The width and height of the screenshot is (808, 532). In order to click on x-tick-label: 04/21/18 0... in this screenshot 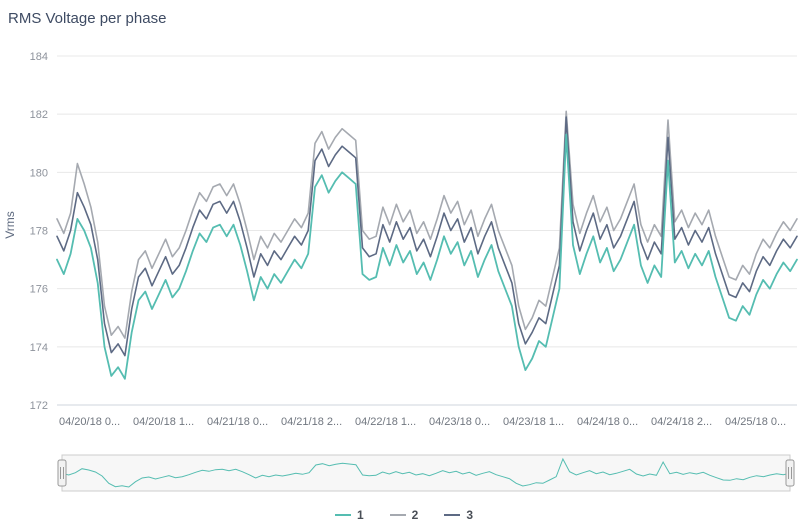, I will do `click(237, 422)`.